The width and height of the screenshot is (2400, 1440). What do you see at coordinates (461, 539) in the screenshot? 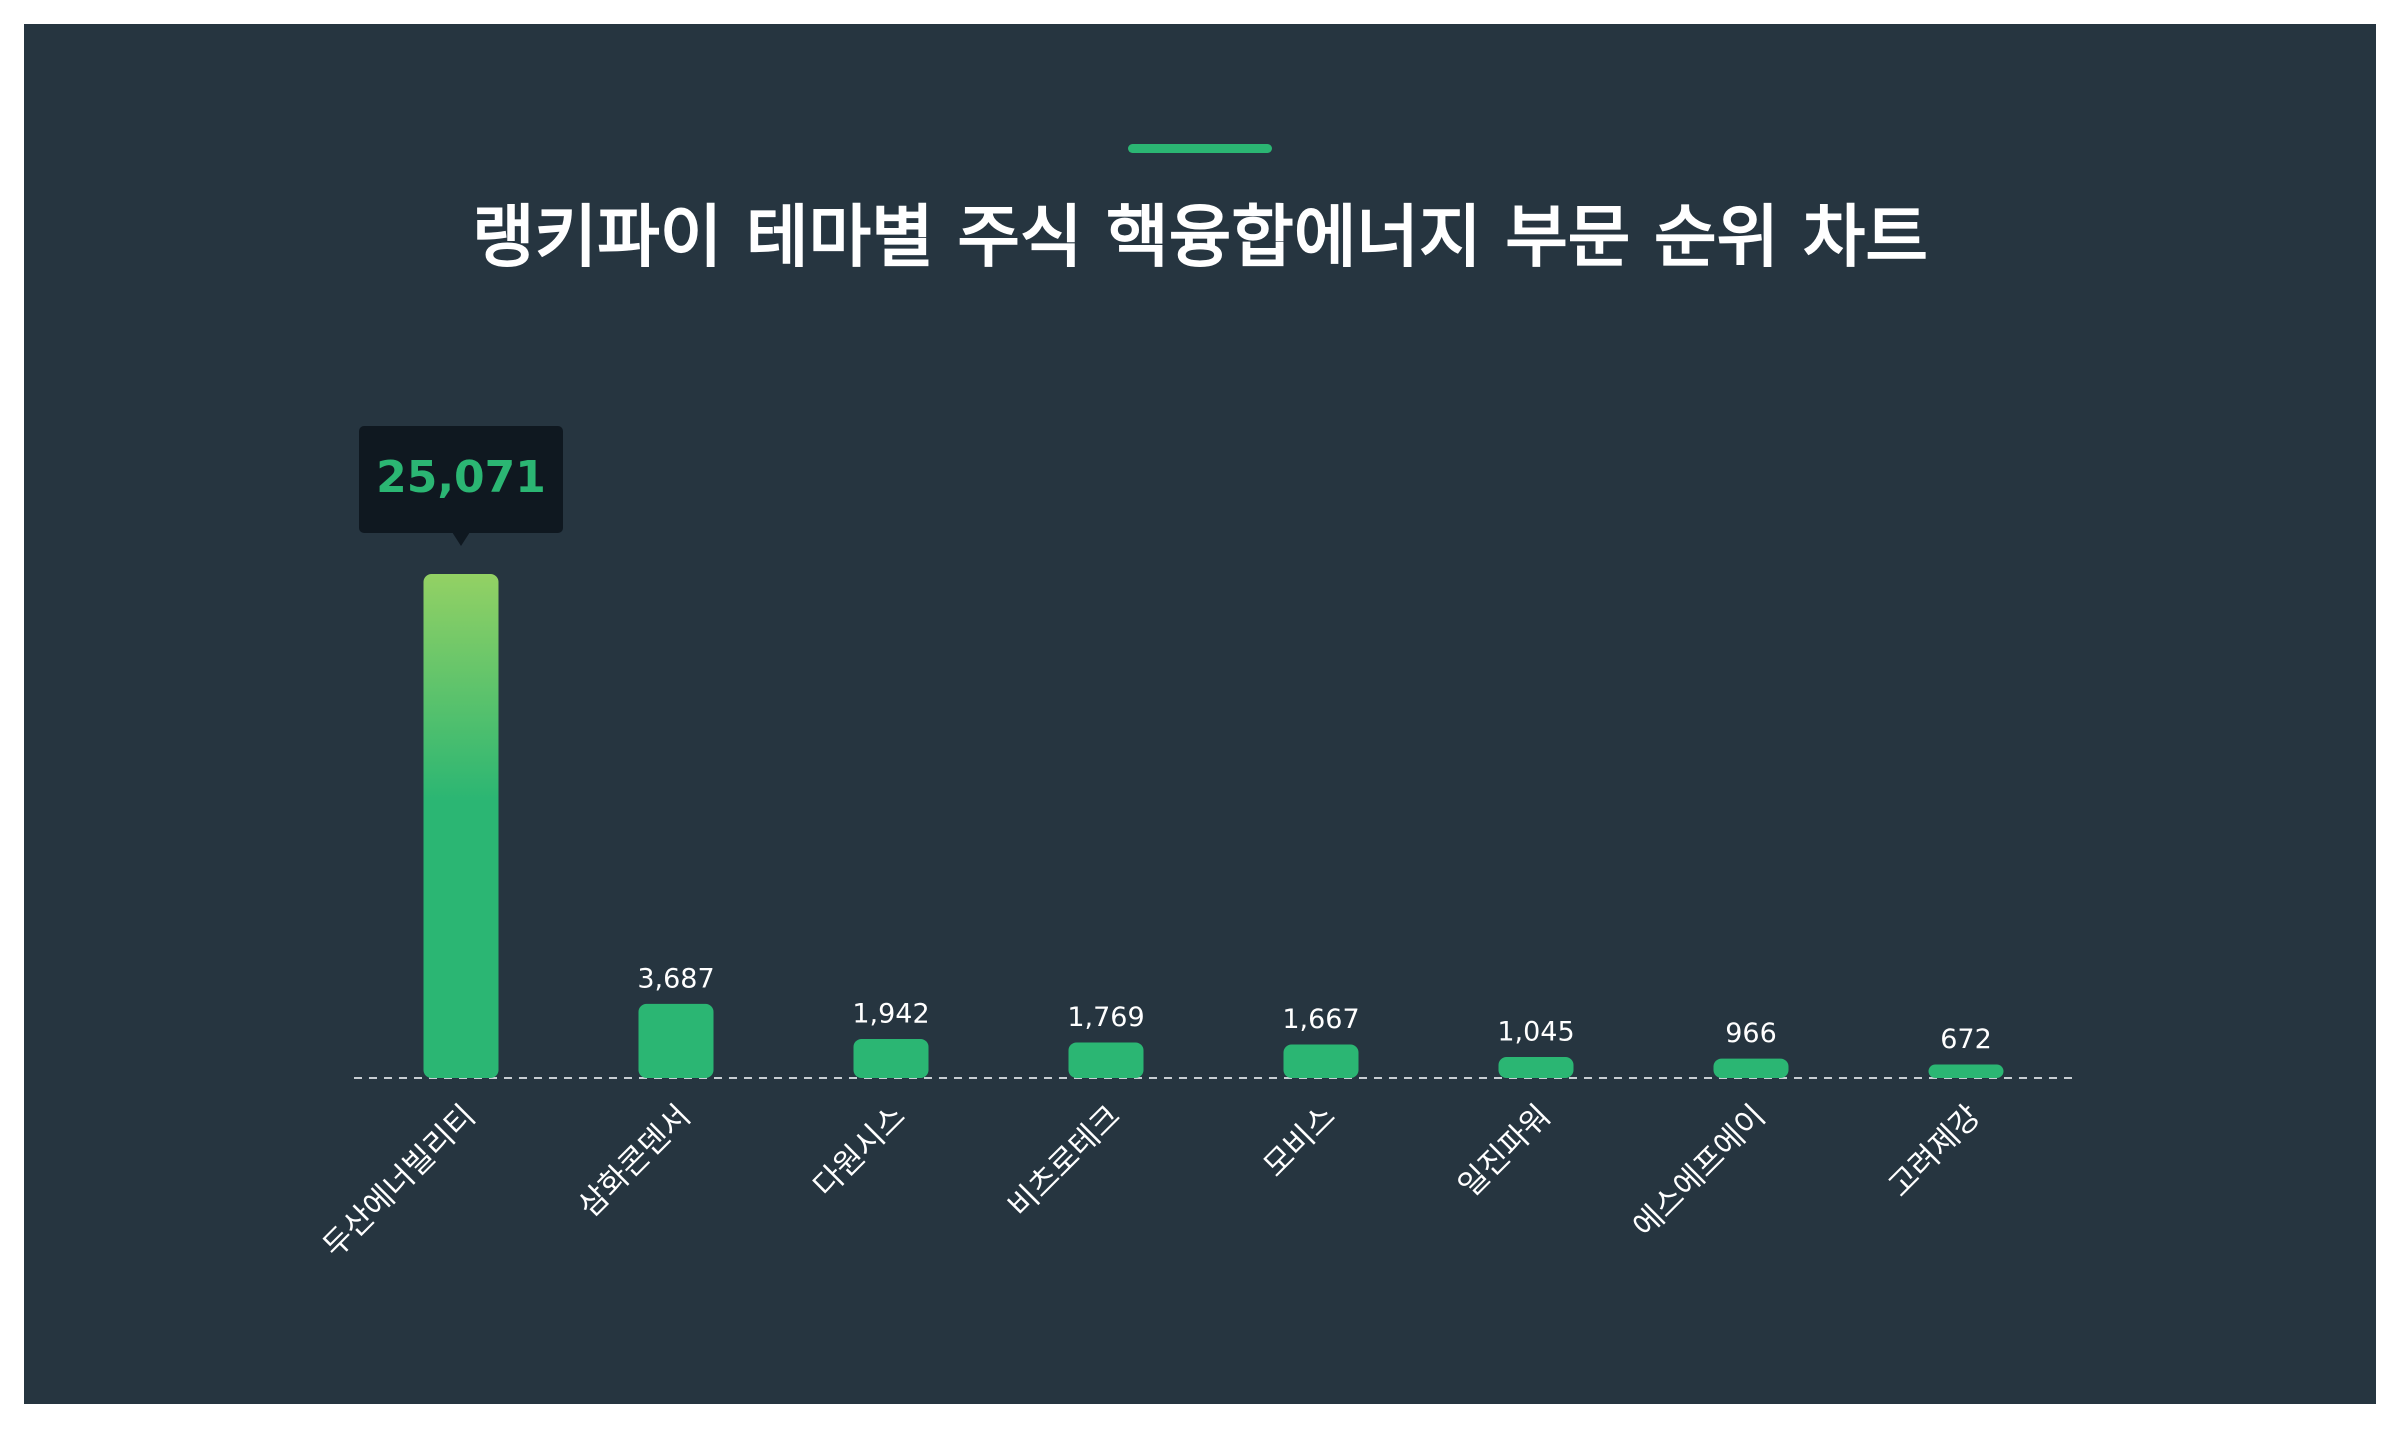
I see `tooltip-pointer` at bounding box center [461, 539].